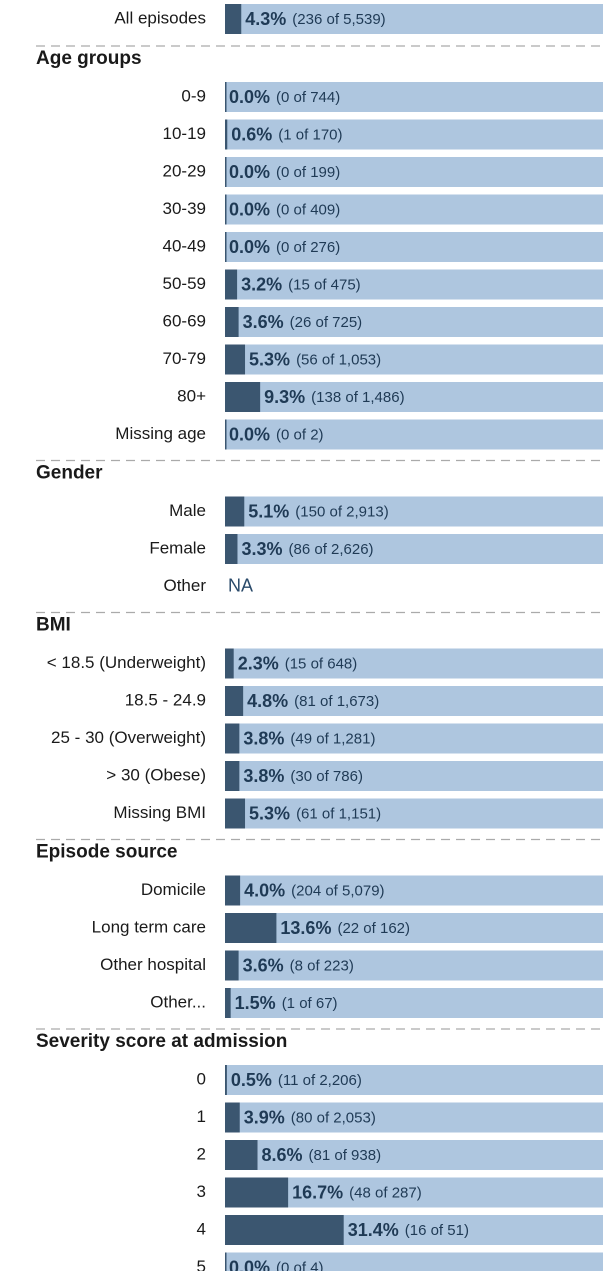 Image resolution: width=604 pixels, height=1271 pixels. What do you see at coordinates (191, 395) in the screenshot?
I see `row-label: 80+` at bounding box center [191, 395].